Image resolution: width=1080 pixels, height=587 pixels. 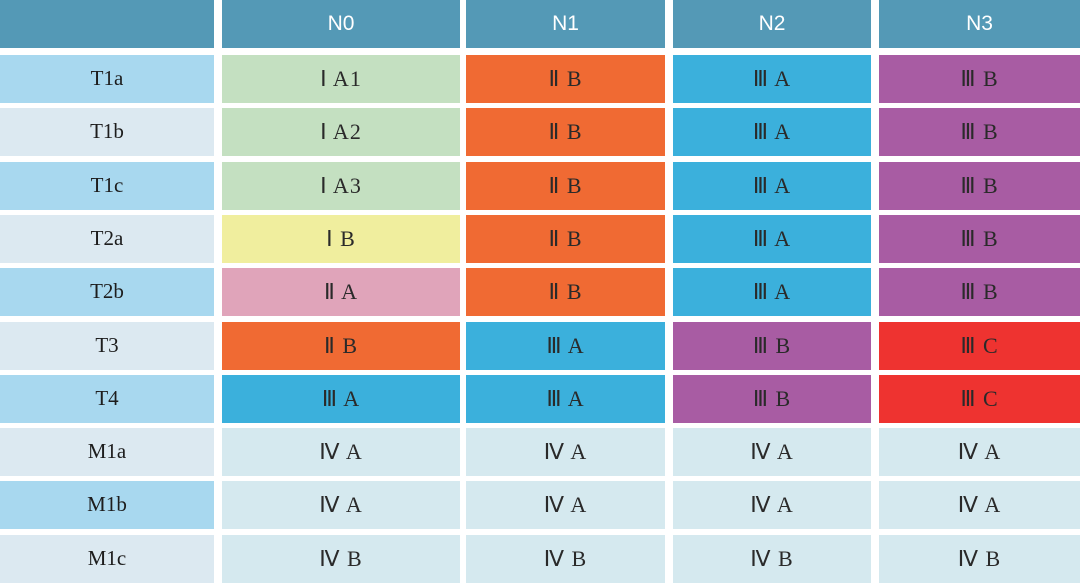 I want to click on stage-cell-t1a-n3: Ⅲ B, so click(x=979, y=79).